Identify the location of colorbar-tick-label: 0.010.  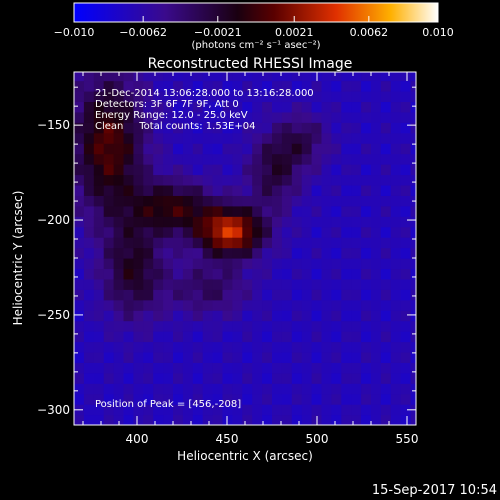
(438, 32).